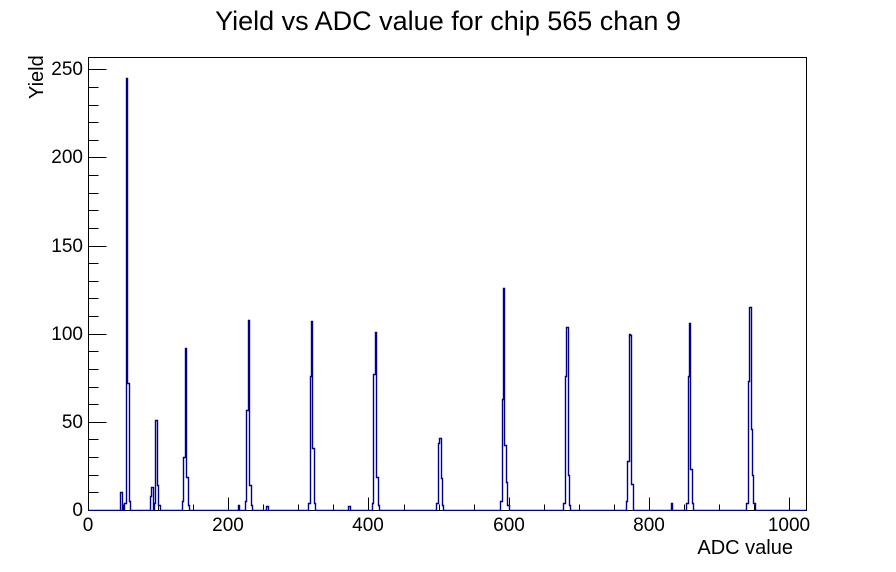 The height and width of the screenshot is (572, 896). Describe the element at coordinates (72, 422) in the screenshot. I see `y-tick-label: 50` at that location.